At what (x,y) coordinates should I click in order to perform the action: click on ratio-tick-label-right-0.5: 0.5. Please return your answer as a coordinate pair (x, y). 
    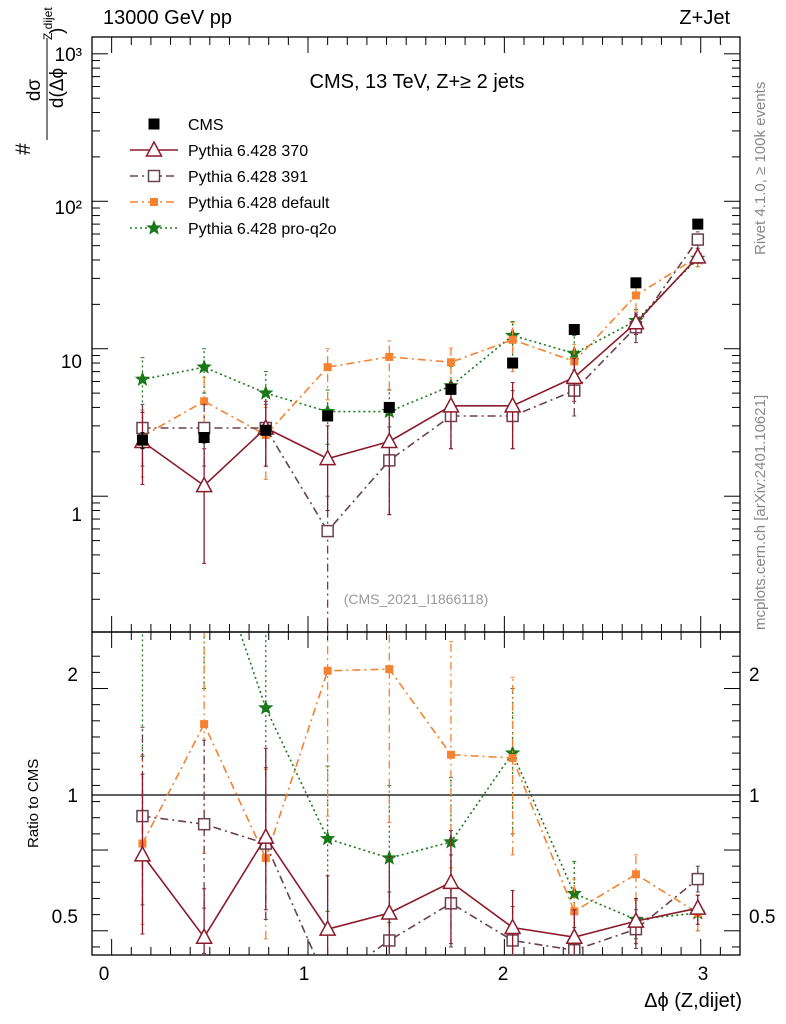
    Looking at the image, I should click on (762, 917).